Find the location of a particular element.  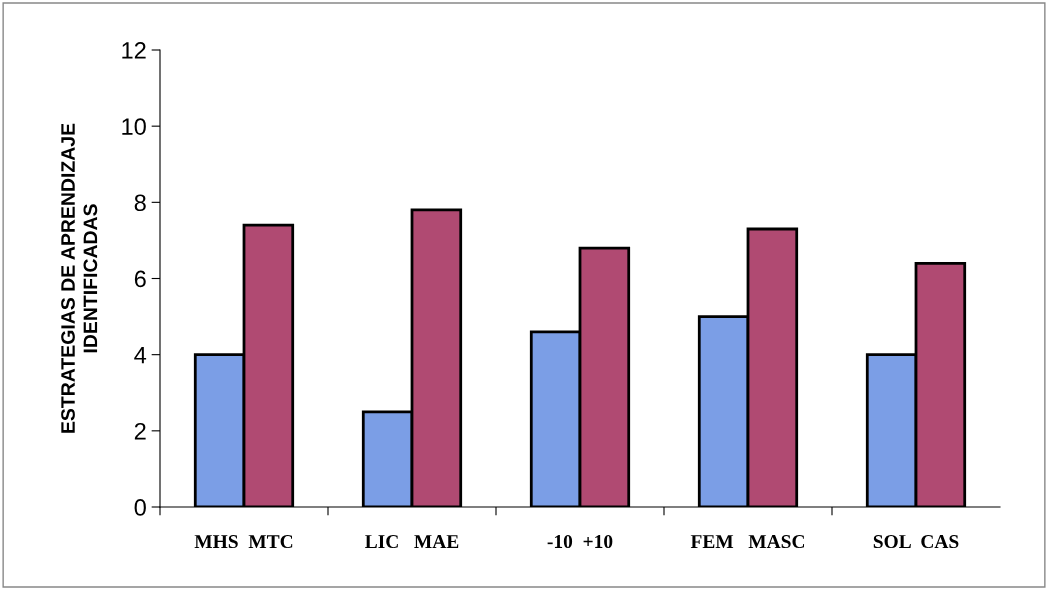

x-tick-label: FEM MASC is located at coordinates (747, 542).